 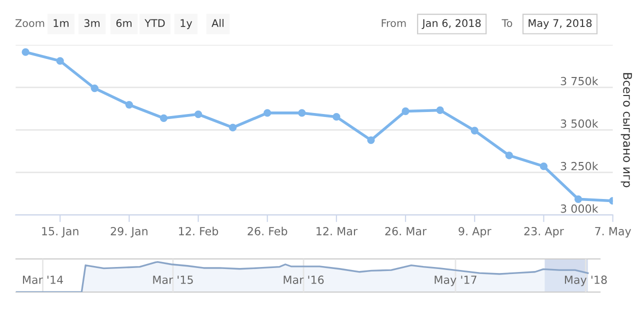 What do you see at coordinates (579, 208) in the screenshot?
I see `y-tick-label: 3 000k` at bounding box center [579, 208].